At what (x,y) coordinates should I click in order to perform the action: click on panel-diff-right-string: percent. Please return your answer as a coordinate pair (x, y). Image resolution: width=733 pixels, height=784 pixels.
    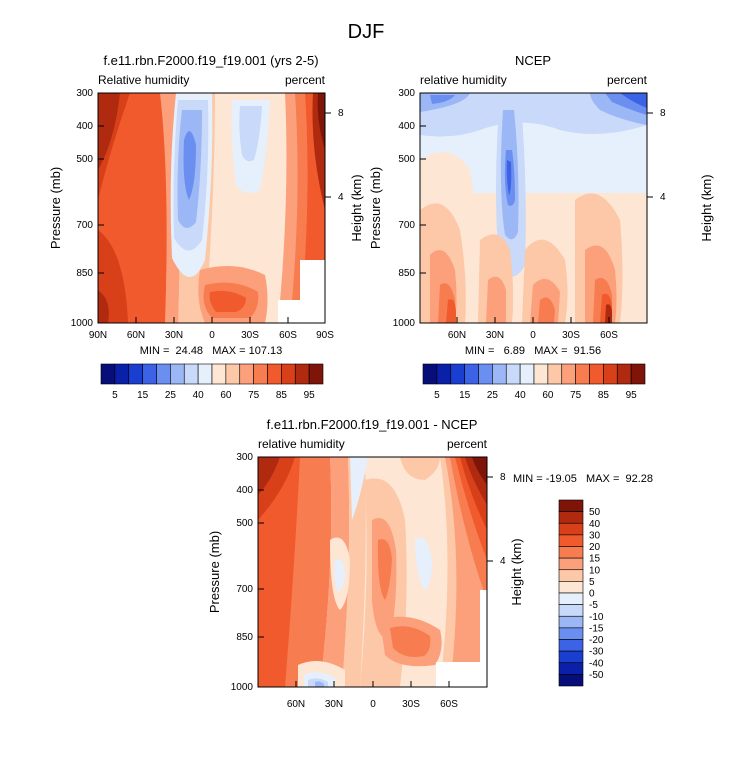
    Looking at the image, I should click on (467, 444).